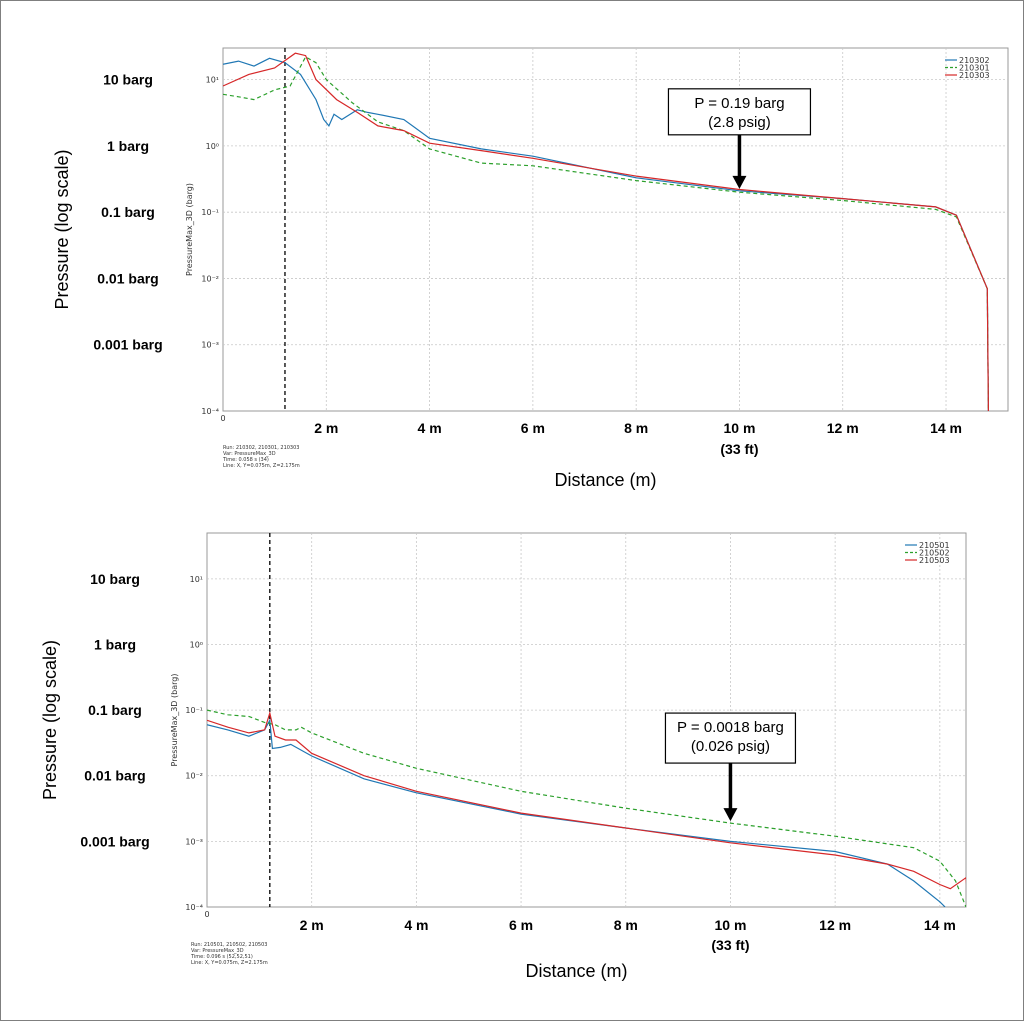 The image size is (1024, 1021). I want to click on annotation-psig: (0.026 psig), so click(730, 746).